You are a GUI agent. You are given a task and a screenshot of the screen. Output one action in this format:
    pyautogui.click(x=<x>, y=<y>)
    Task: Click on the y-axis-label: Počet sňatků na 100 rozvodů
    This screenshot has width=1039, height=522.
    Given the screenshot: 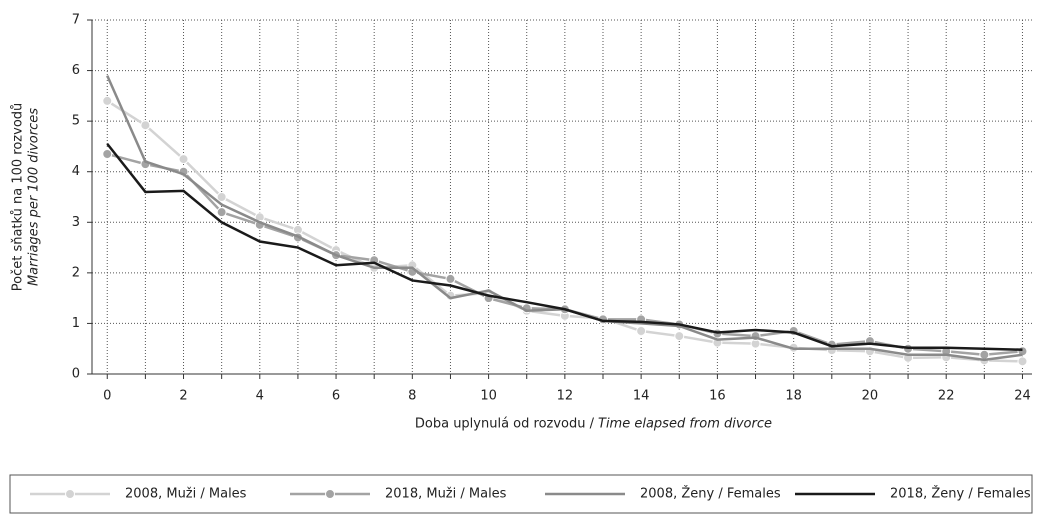 What is the action you would take?
    pyautogui.click(x=18, y=197)
    